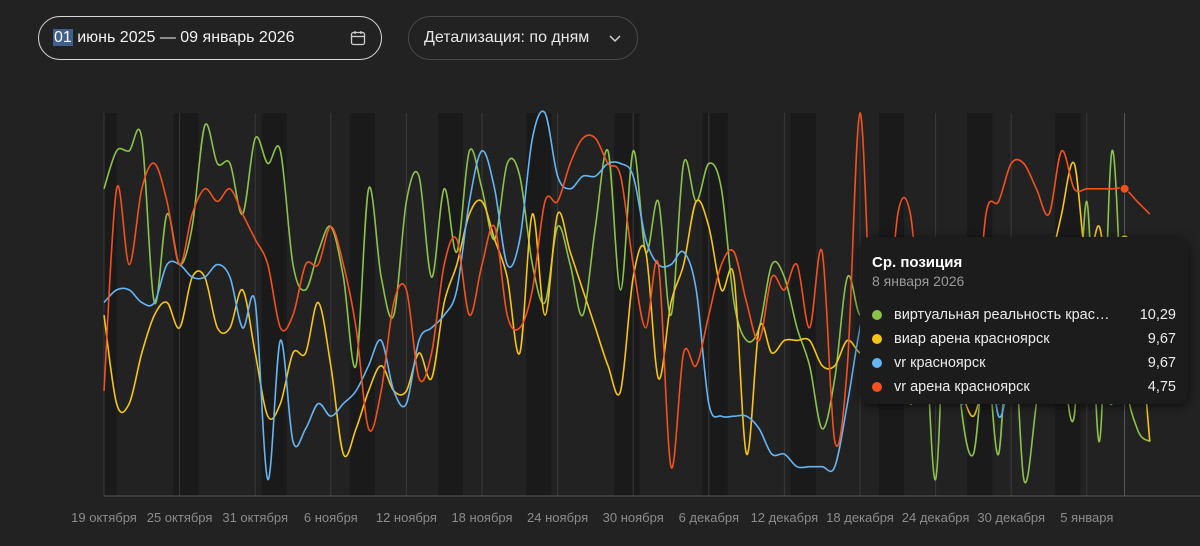 The width and height of the screenshot is (1200, 546). Describe the element at coordinates (358, 38) in the screenshot. I see `calendar-icon` at that location.